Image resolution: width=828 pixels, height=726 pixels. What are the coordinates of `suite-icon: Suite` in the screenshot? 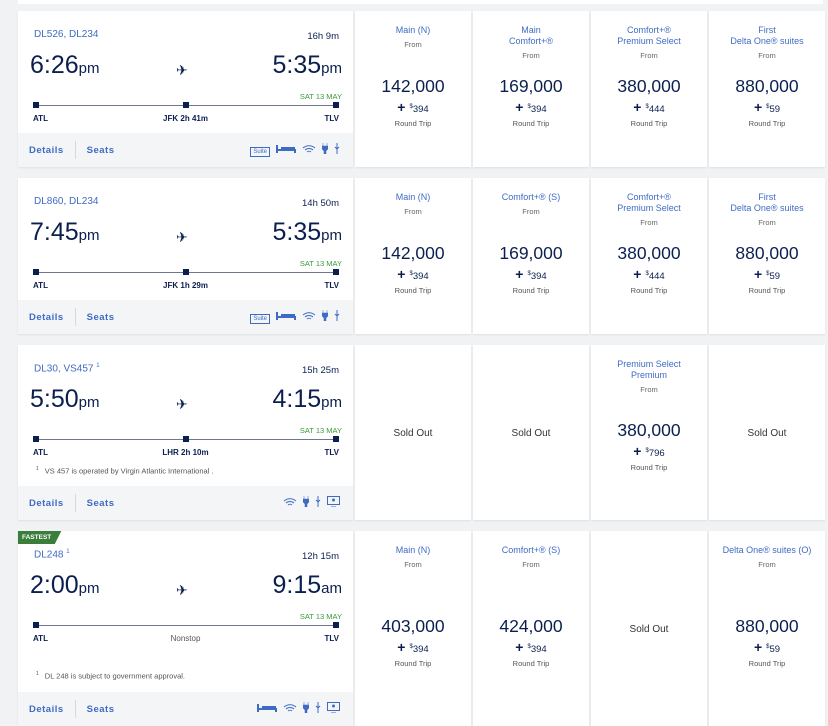 It's located at (260, 151).